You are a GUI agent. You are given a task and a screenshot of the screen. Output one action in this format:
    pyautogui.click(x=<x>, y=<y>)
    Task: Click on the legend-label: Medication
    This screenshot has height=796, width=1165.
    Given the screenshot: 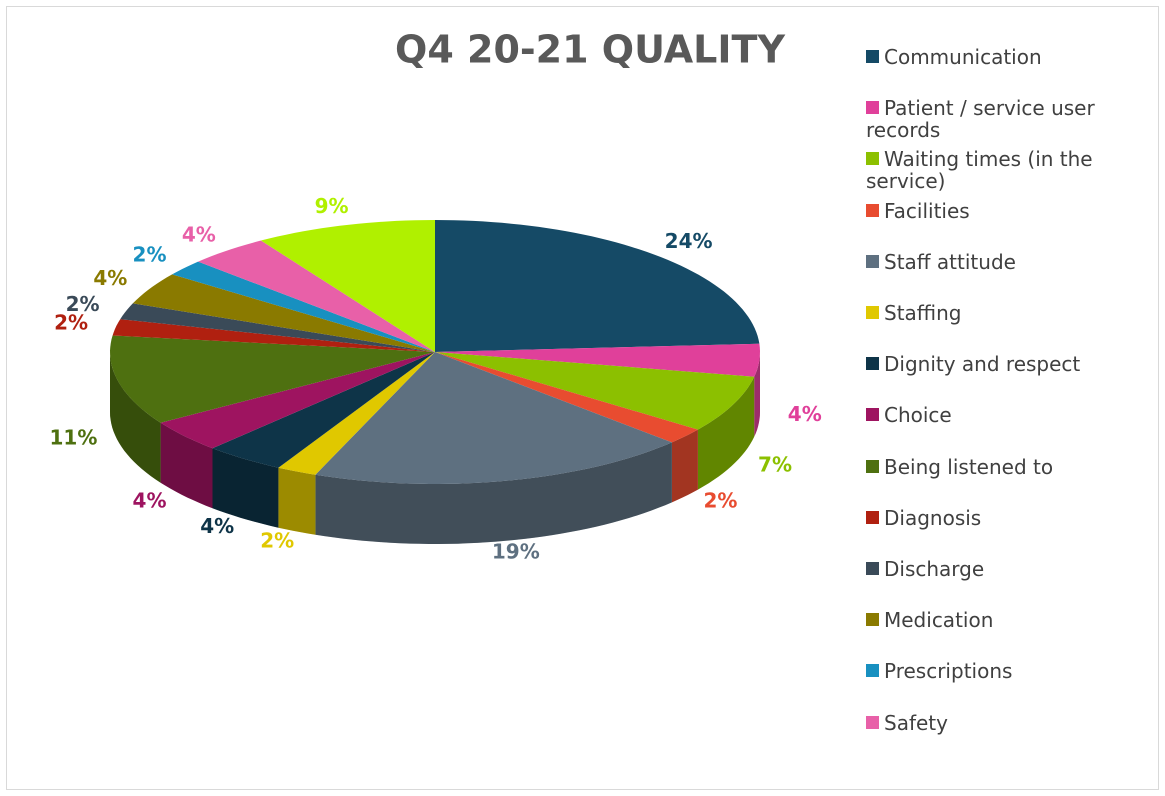 What is the action you would take?
    pyautogui.click(x=939, y=620)
    